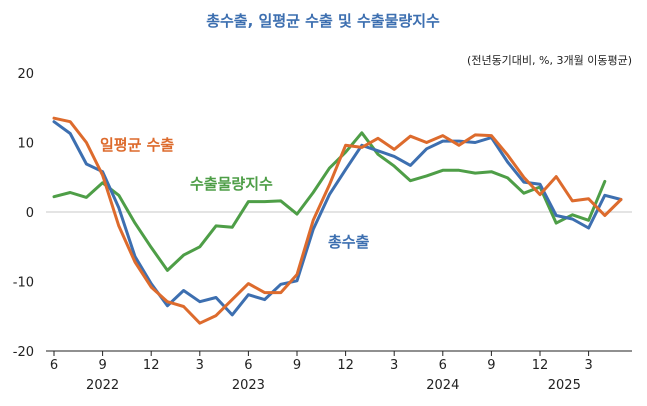 The height and width of the screenshot is (406, 647). Describe the element at coordinates (23, 283) in the screenshot. I see `y-tick-label: -10` at that location.